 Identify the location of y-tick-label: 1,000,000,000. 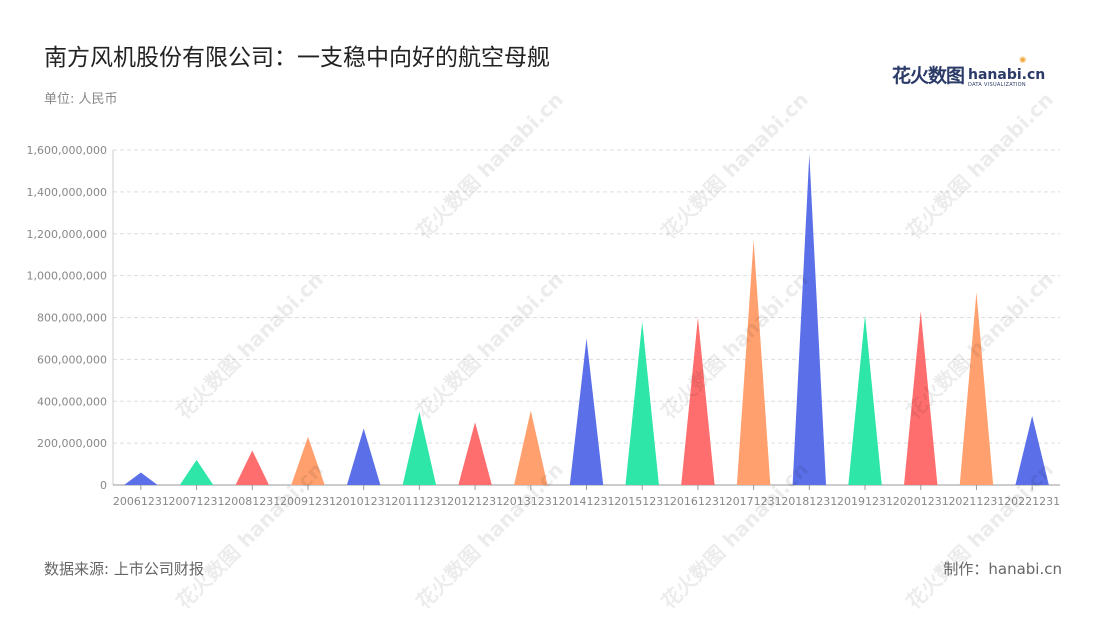
(67, 276).